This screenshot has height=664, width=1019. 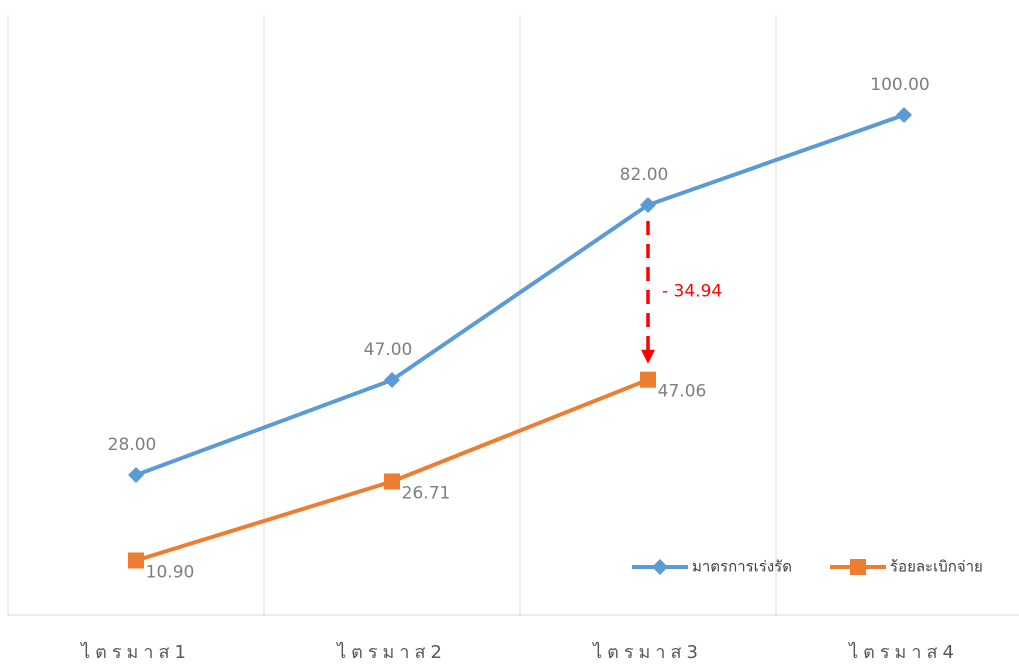 What do you see at coordinates (391, 652) in the screenshot?
I see `x-tick-label: ไตรมาส2` at bounding box center [391, 652].